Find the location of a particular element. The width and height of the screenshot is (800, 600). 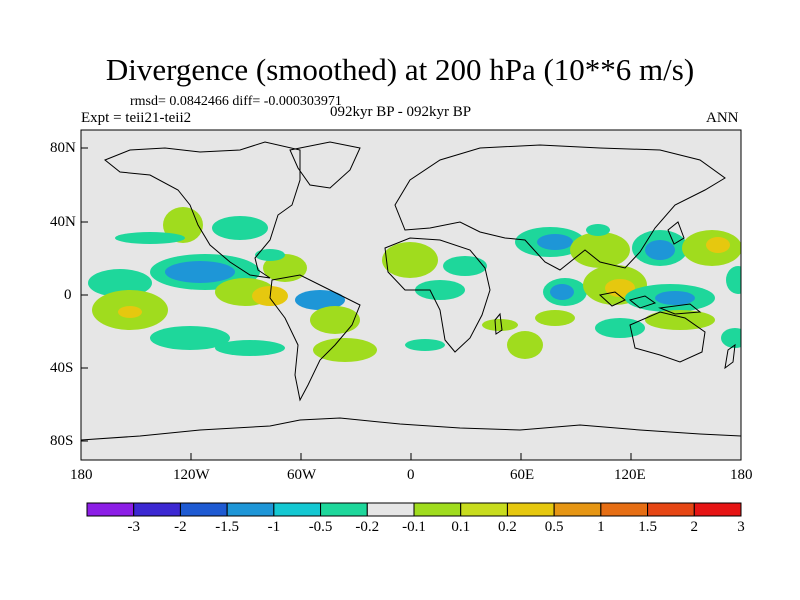

lon-tick-label: 60E is located at coordinates (522, 475).